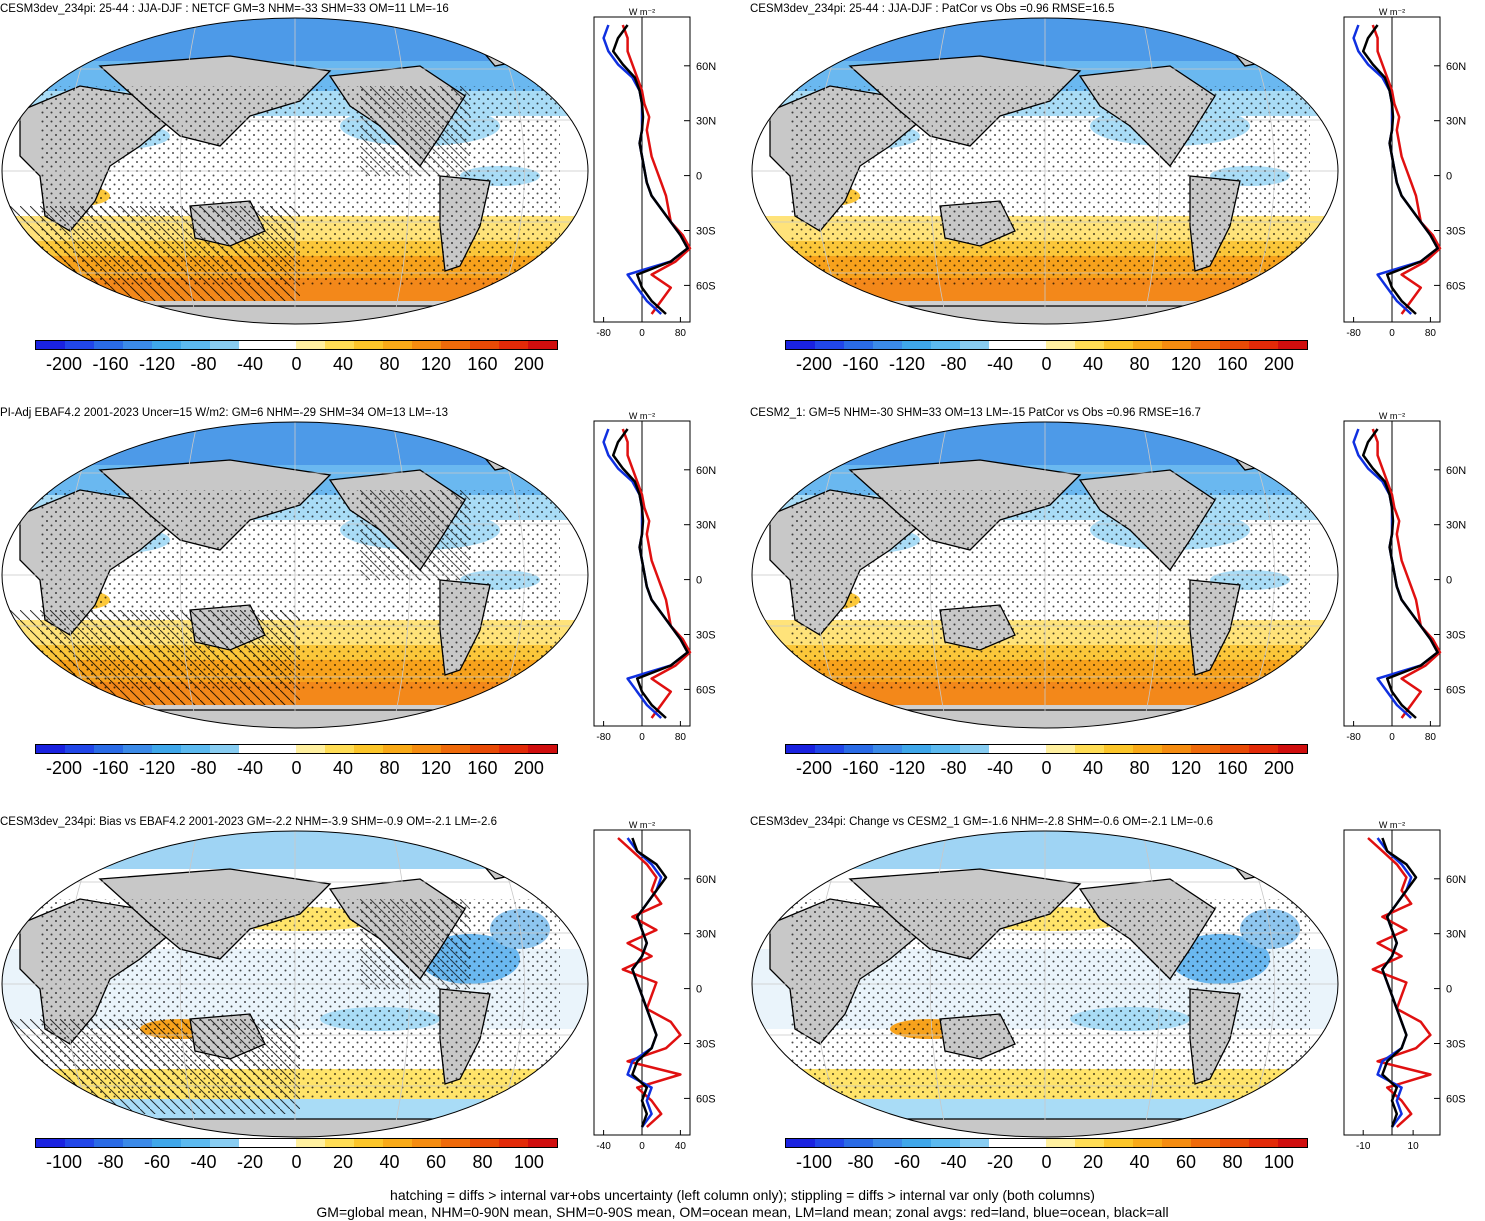 The height and width of the screenshot is (1221, 1485). What do you see at coordinates (1000, 1162) in the screenshot?
I see `colorbar-tick-label: -20` at bounding box center [1000, 1162].